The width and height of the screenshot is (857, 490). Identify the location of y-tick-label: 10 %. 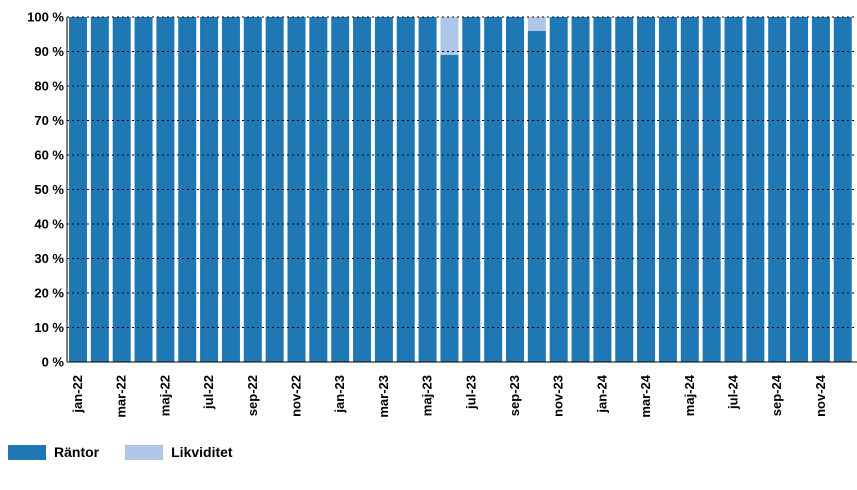
(49, 327).